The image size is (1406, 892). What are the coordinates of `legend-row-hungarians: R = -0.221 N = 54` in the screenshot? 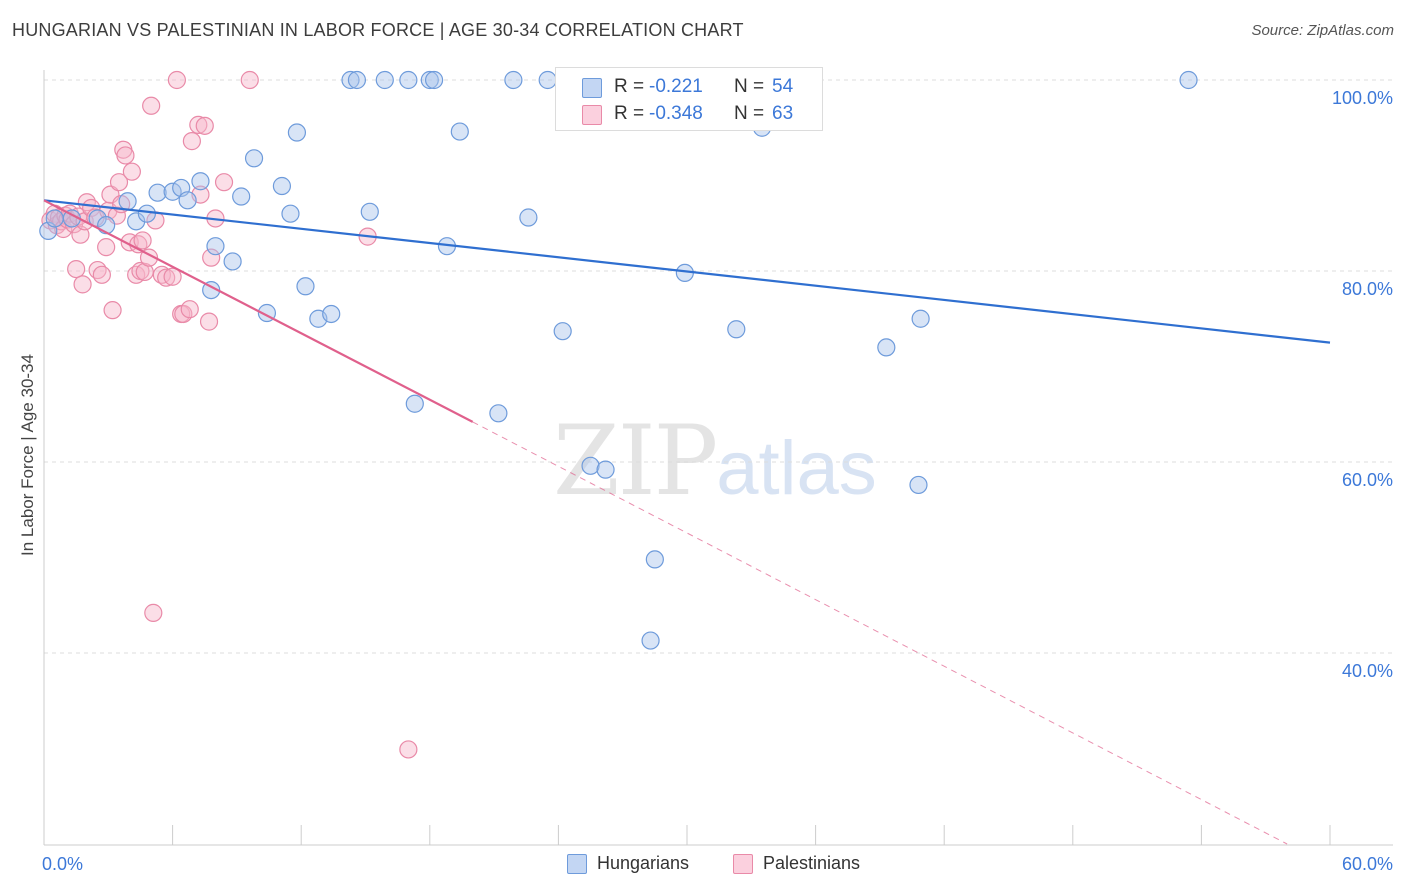 It's located at (689, 87).